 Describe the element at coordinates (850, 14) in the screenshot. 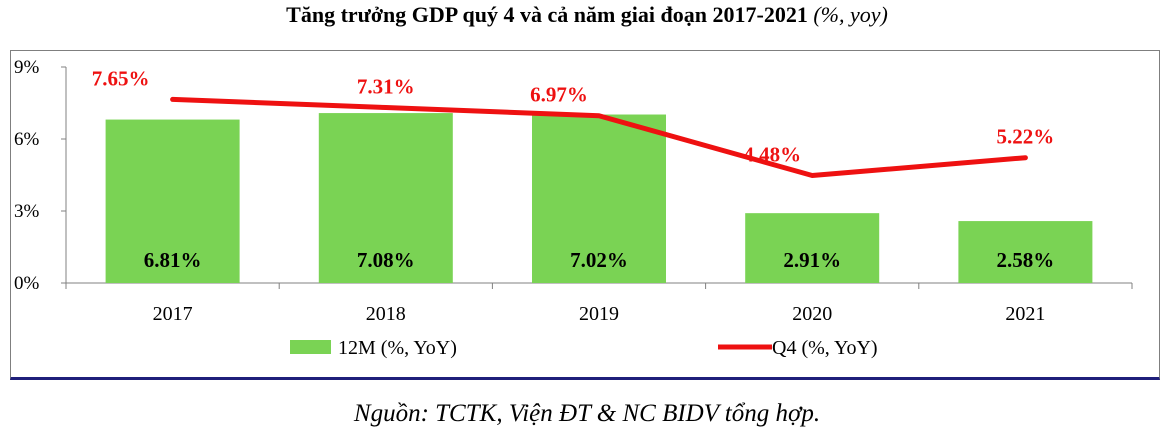

I see `chart-title-unit: (%, yoy)` at that location.